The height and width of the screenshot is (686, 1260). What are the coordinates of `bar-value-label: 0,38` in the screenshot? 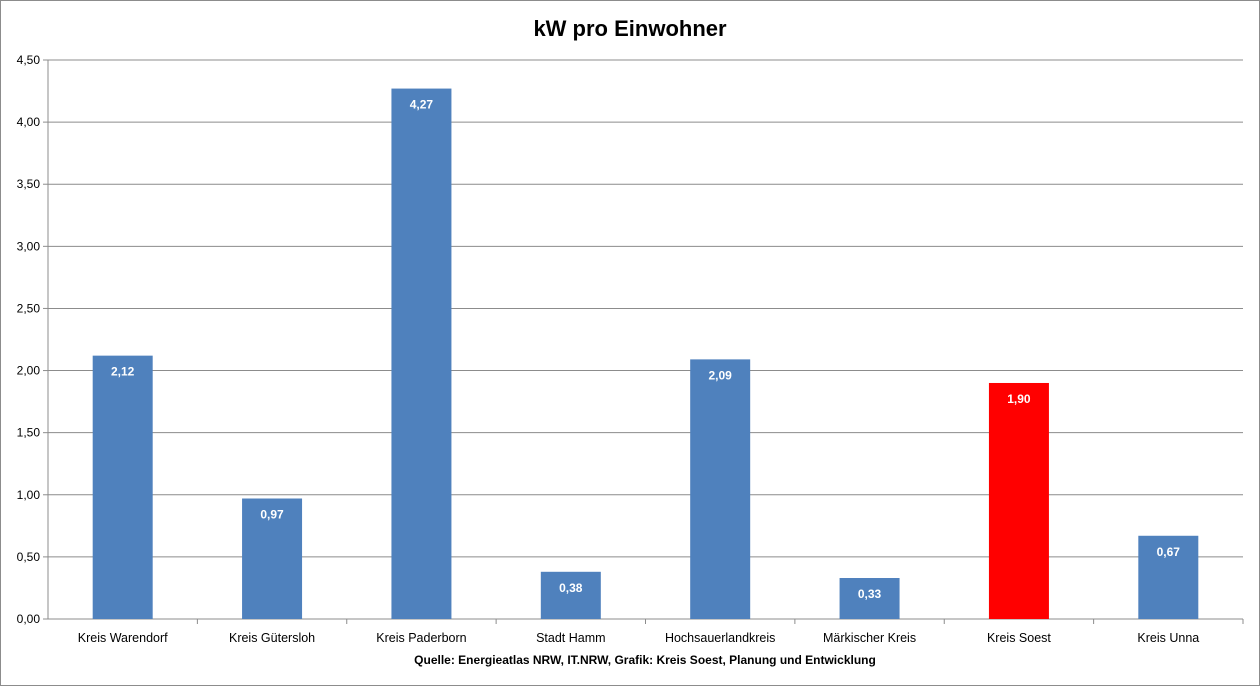 It's located at (571, 588).